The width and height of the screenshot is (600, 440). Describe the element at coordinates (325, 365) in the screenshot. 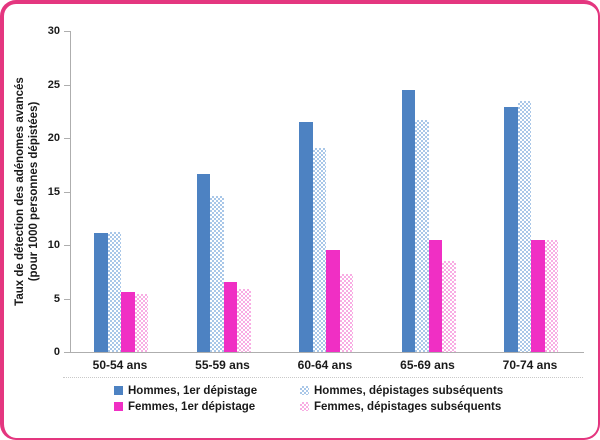

I see `x-tick-label: 60-64 ans` at that location.